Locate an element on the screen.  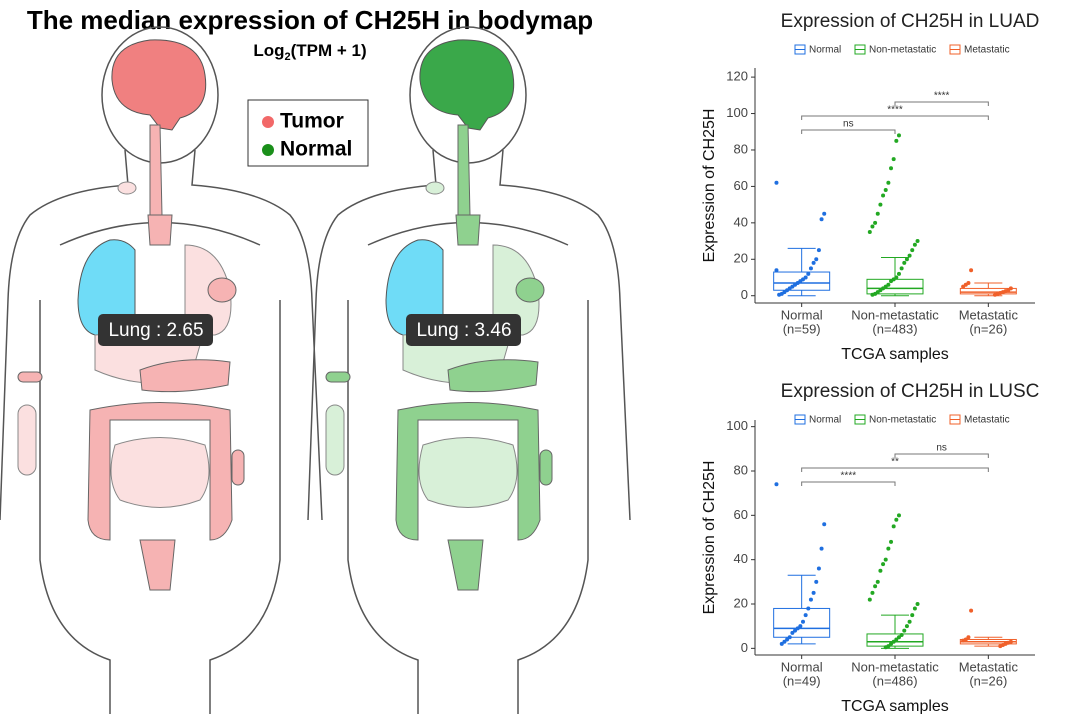
legend-label: Non-metastatic is located at coordinates (902, 50).